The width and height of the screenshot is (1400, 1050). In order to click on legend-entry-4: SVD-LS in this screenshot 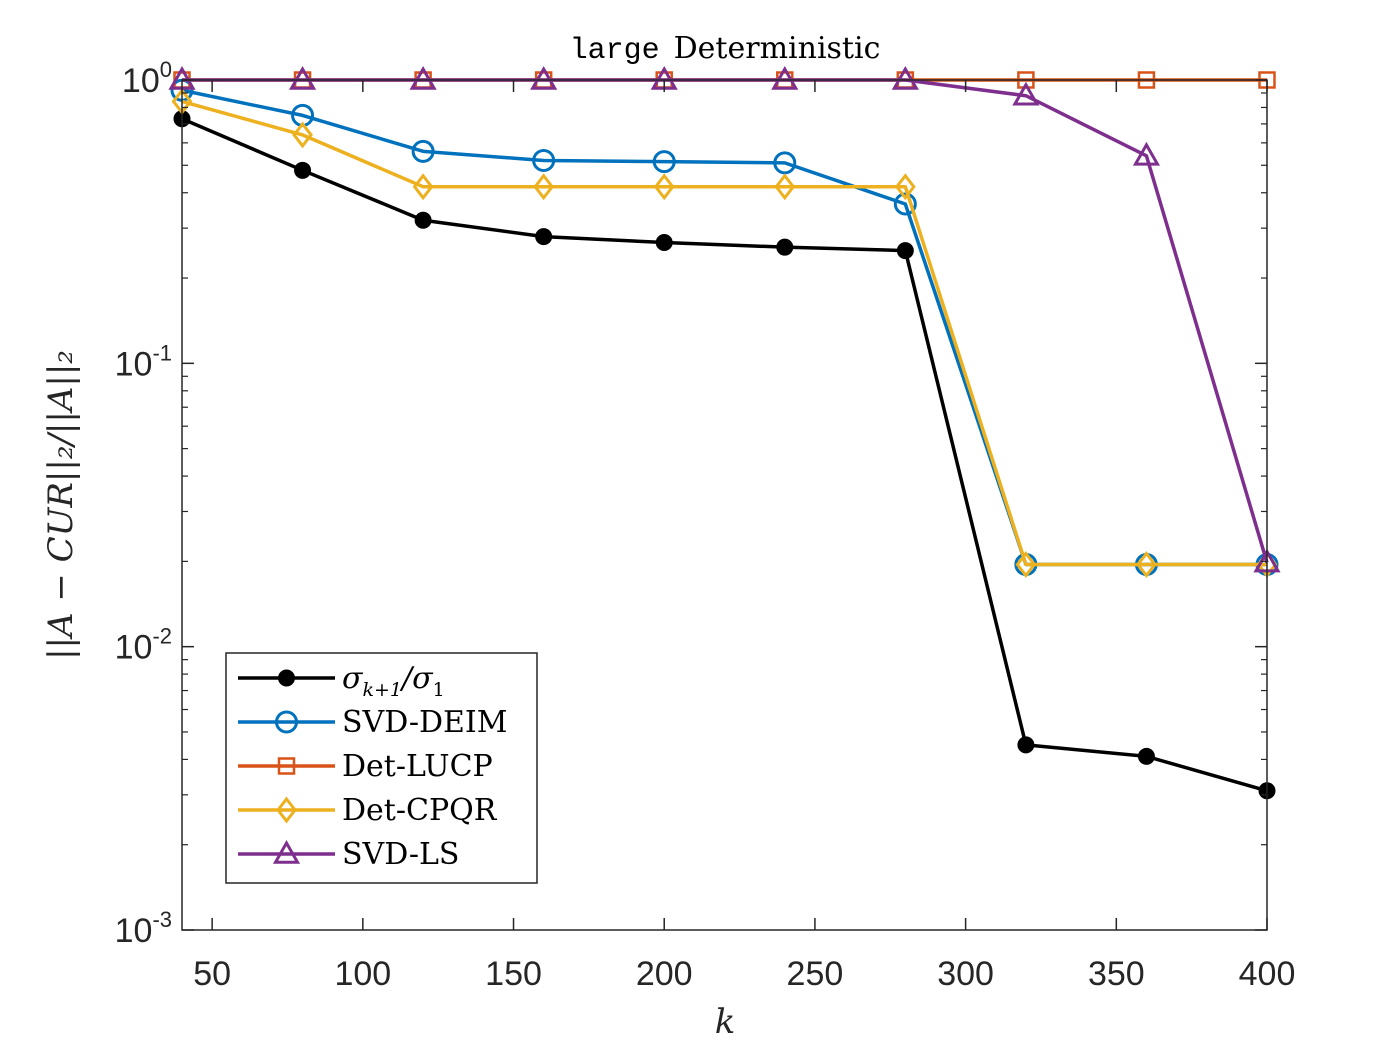, I will do `click(348, 854)`.